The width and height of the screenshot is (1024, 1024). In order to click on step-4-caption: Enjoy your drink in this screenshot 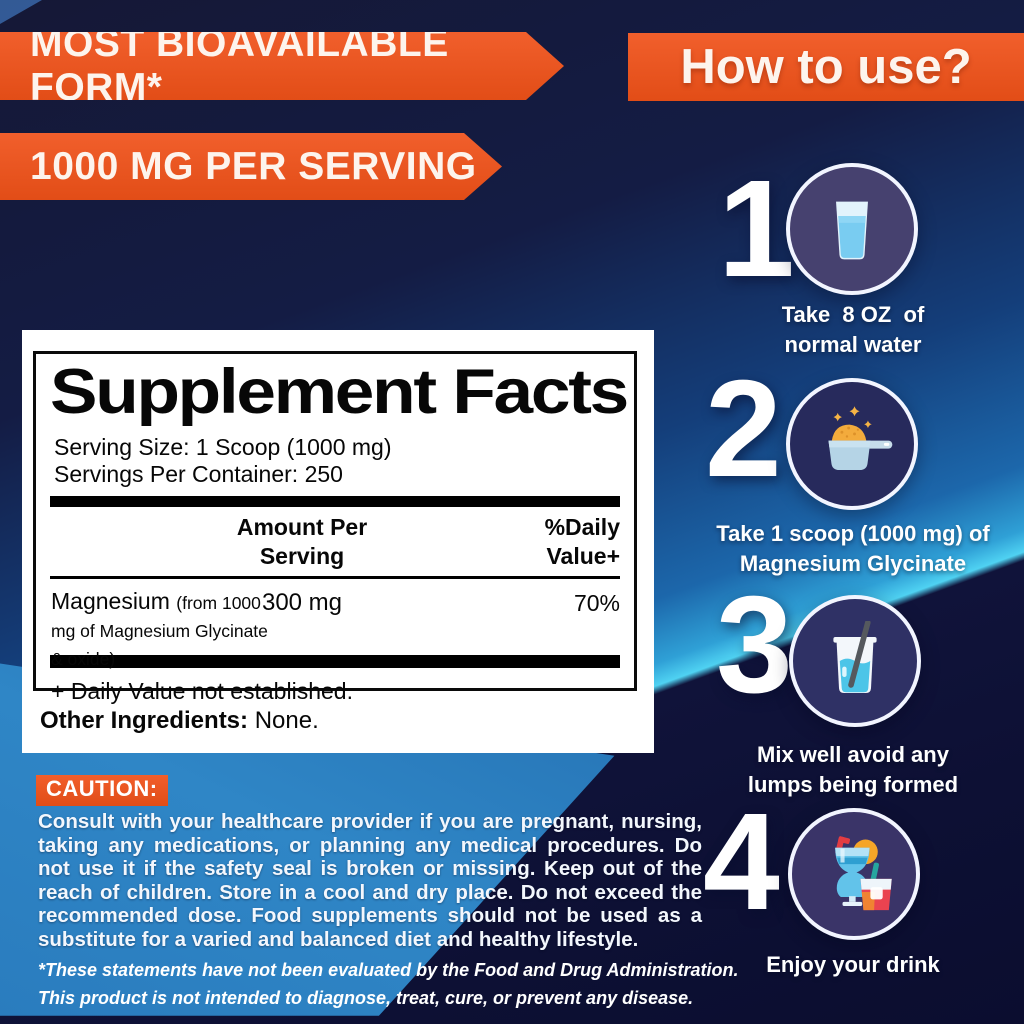, I will do `click(853, 964)`.